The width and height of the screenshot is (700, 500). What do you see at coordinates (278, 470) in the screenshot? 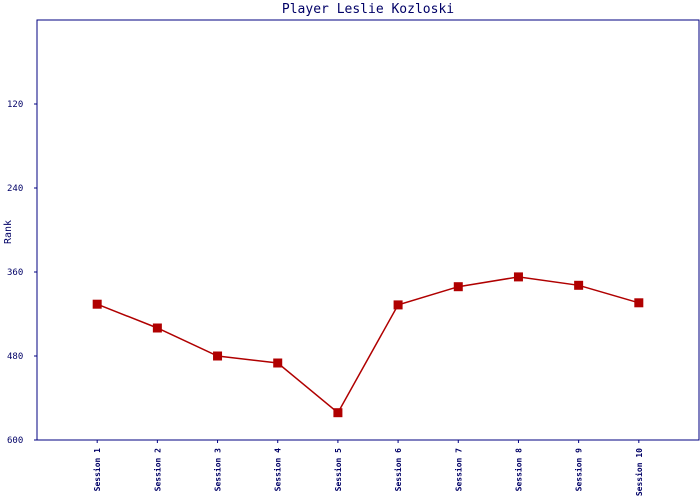
I see `x-tick-label: Session 4` at bounding box center [278, 470].